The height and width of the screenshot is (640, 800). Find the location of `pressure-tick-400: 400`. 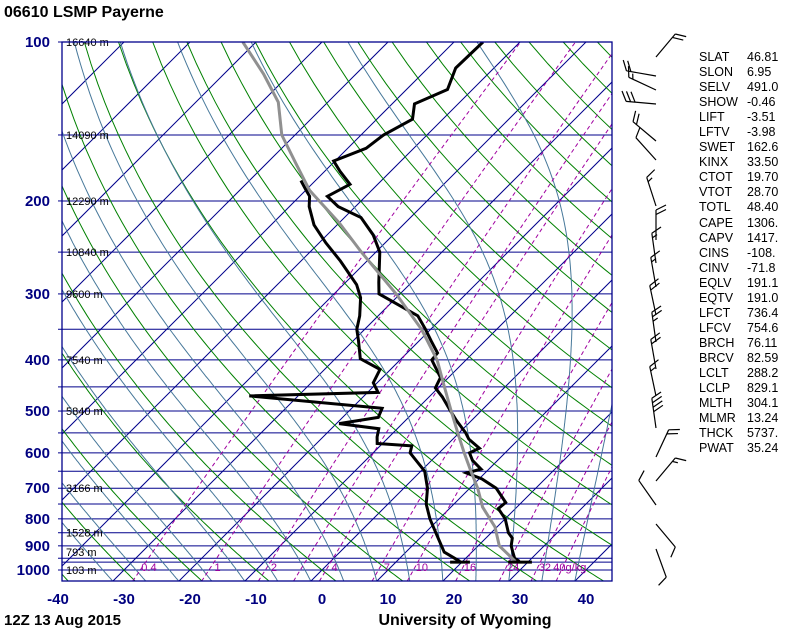

pressure-tick-400: 400 is located at coordinates (37, 360).